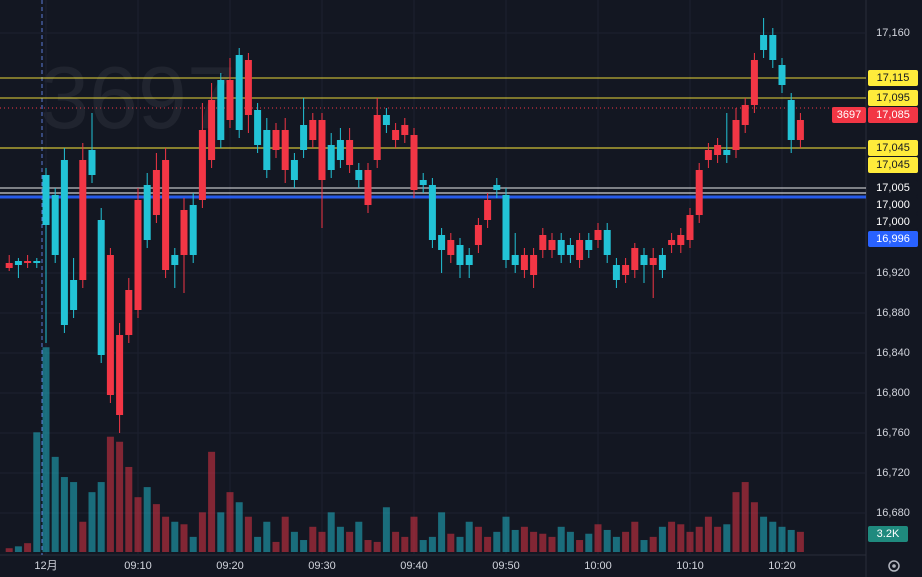  I want to click on y-tick-label: 16,720, so click(893, 473).